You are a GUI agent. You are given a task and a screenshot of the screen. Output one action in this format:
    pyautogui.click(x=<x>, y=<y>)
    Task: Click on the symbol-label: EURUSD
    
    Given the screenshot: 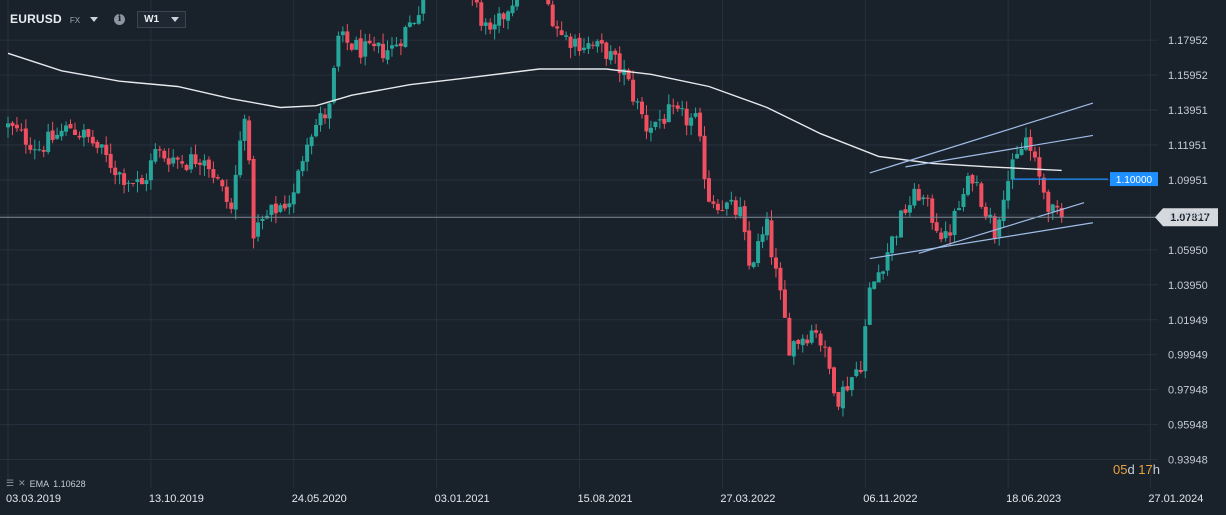 What is the action you would take?
    pyautogui.click(x=36, y=19)
    